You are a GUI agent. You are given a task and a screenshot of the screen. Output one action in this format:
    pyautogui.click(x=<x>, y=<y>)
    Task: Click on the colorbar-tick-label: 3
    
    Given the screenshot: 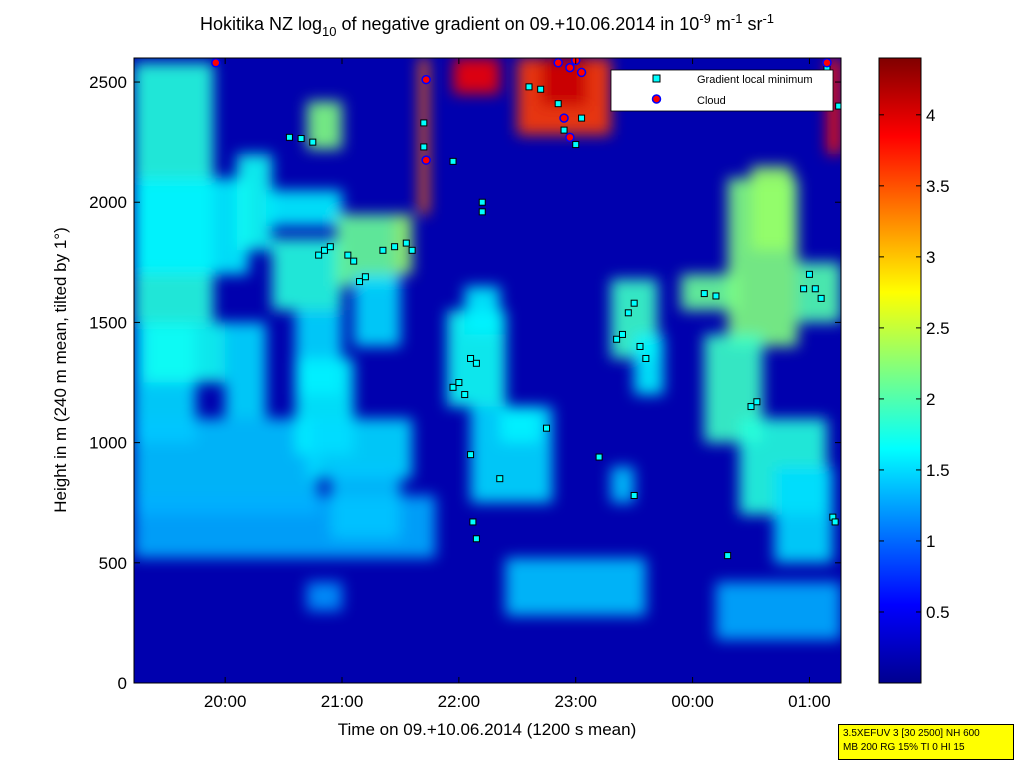 What is the action you would take?
    pyautogui.click(x=930, y=257)
    